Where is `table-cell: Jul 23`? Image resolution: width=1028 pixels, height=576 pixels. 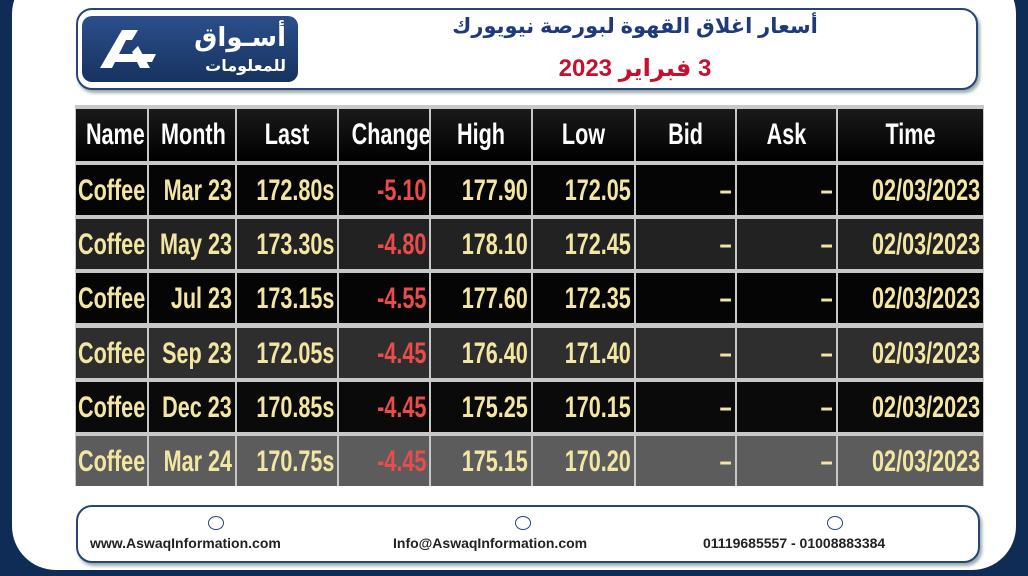
table-cell: Jul 23 is located at coordinates (201, 299).